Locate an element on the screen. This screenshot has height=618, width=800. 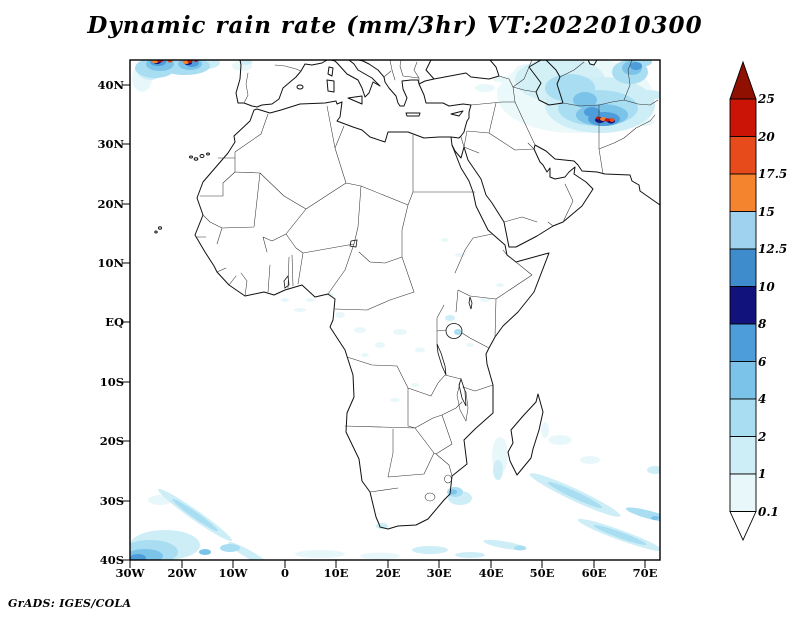
coastline-iberia is located at coordinates (281, 84).